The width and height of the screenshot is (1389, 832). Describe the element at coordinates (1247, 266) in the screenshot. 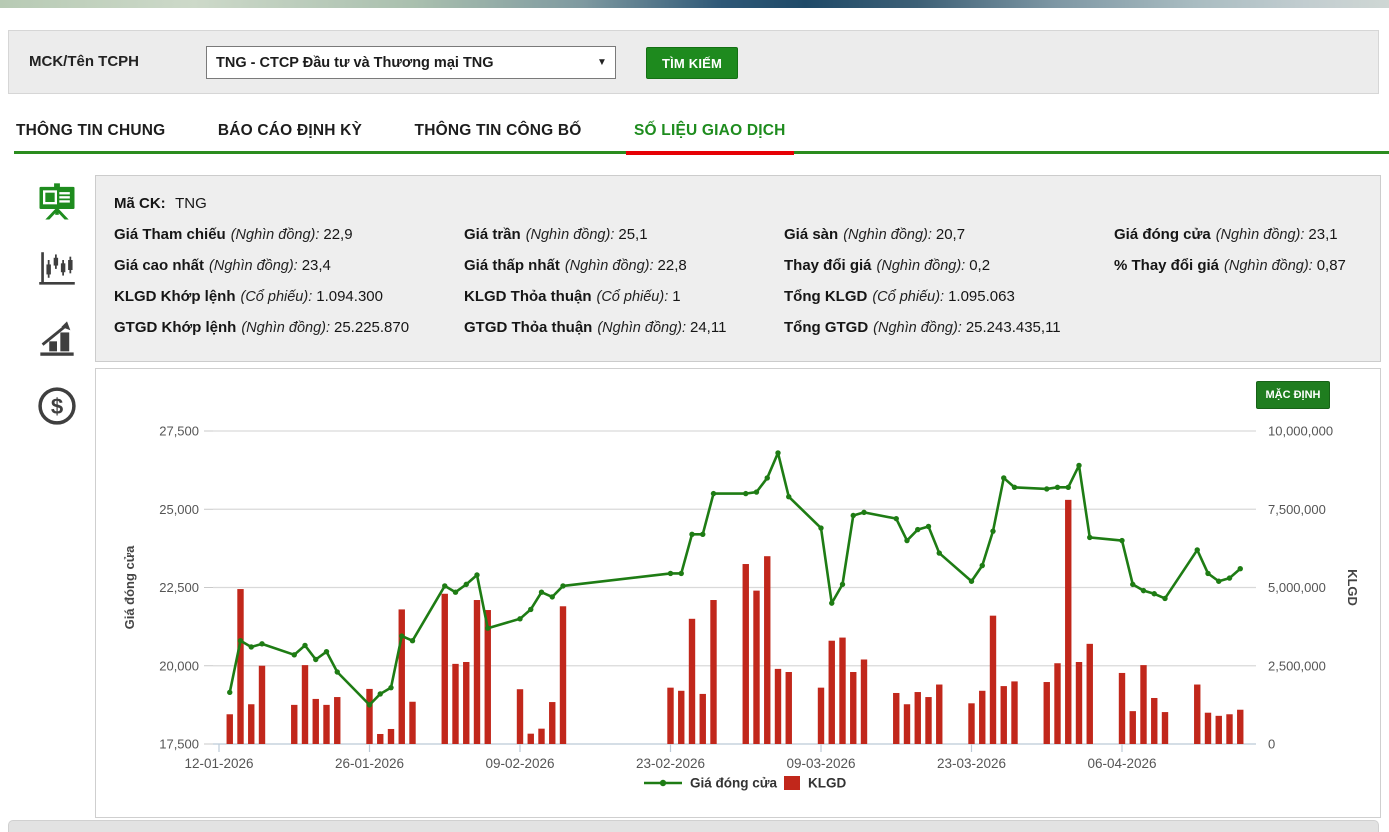

I see `stock-info-field: % Thay đổi giá (Nghìn đồng): 0,87` at that location.